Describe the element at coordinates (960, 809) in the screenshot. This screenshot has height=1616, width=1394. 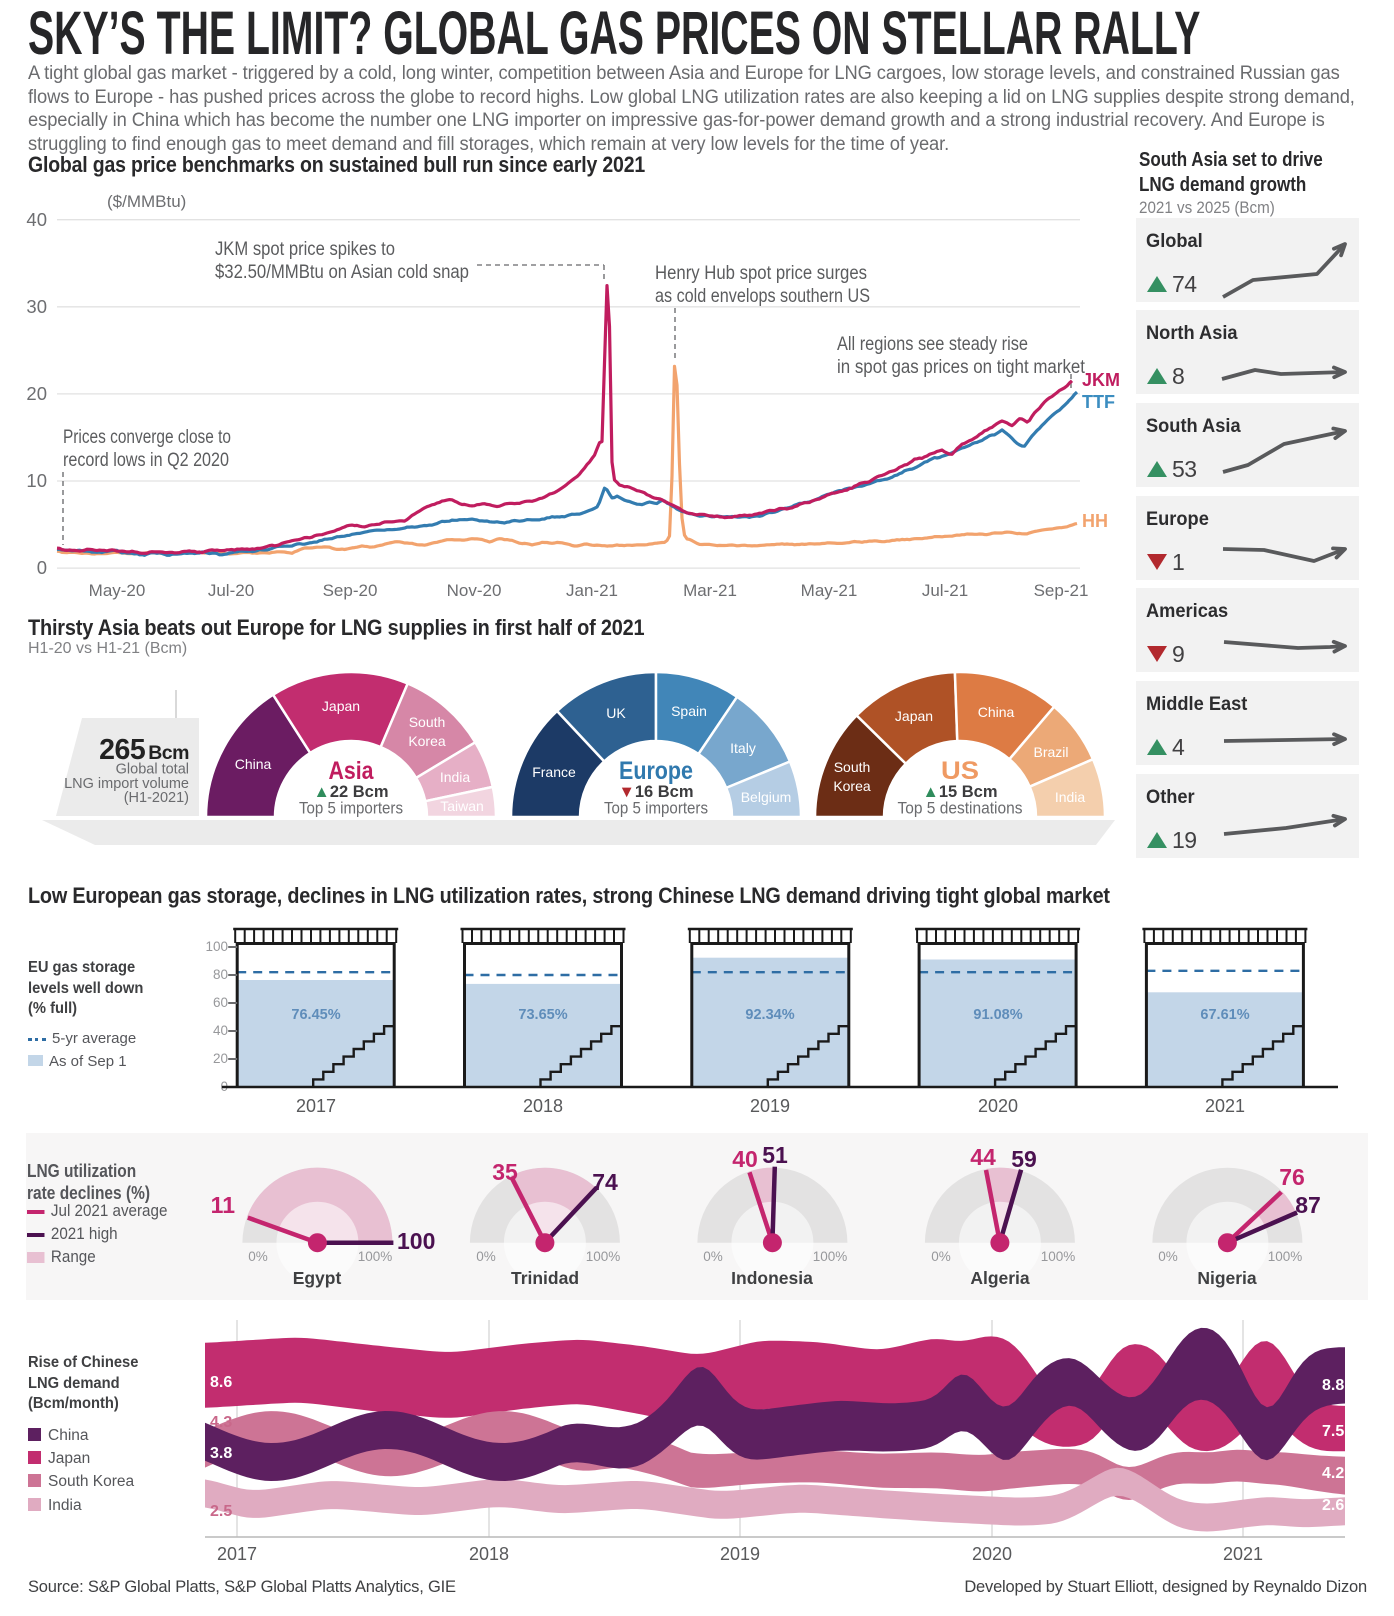
I see `svg-text: Top 5 destinations` at that location.